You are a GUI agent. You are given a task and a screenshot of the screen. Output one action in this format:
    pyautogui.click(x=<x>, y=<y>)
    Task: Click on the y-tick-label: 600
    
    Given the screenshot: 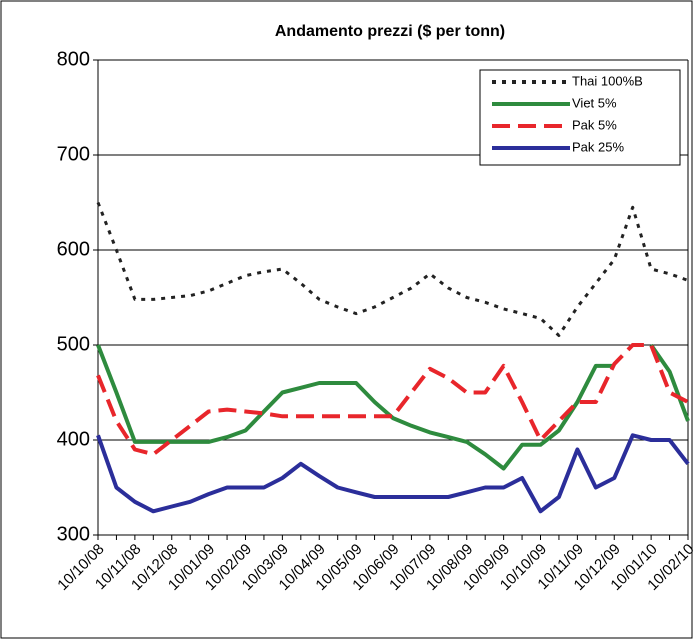 What is the action you would take?
    pyautogui.click(x=73, y=249)
    